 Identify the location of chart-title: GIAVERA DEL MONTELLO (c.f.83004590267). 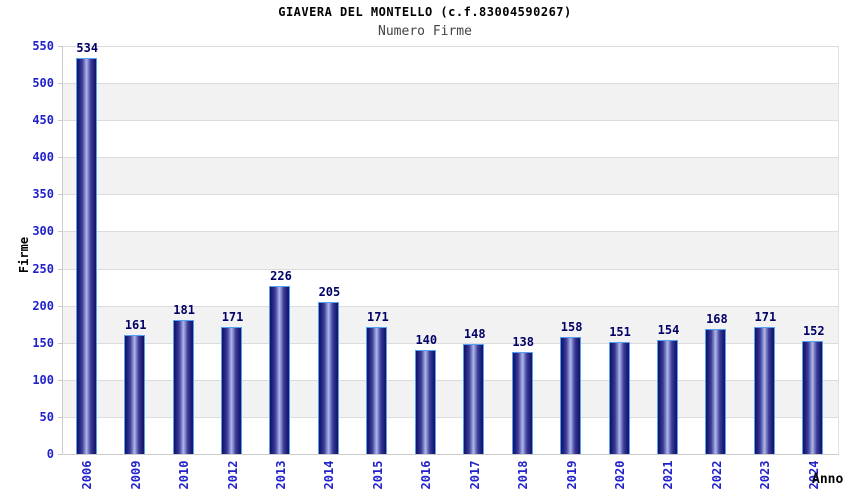
(425, 12).